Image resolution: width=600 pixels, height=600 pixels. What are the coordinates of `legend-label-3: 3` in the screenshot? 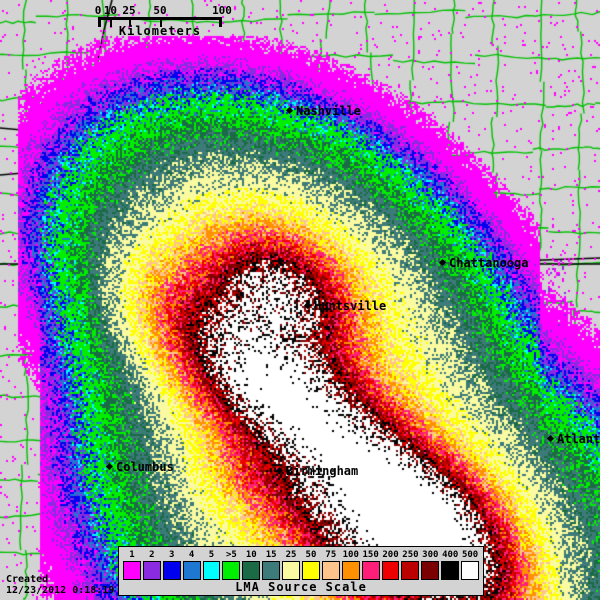 It's located at (172, 555).